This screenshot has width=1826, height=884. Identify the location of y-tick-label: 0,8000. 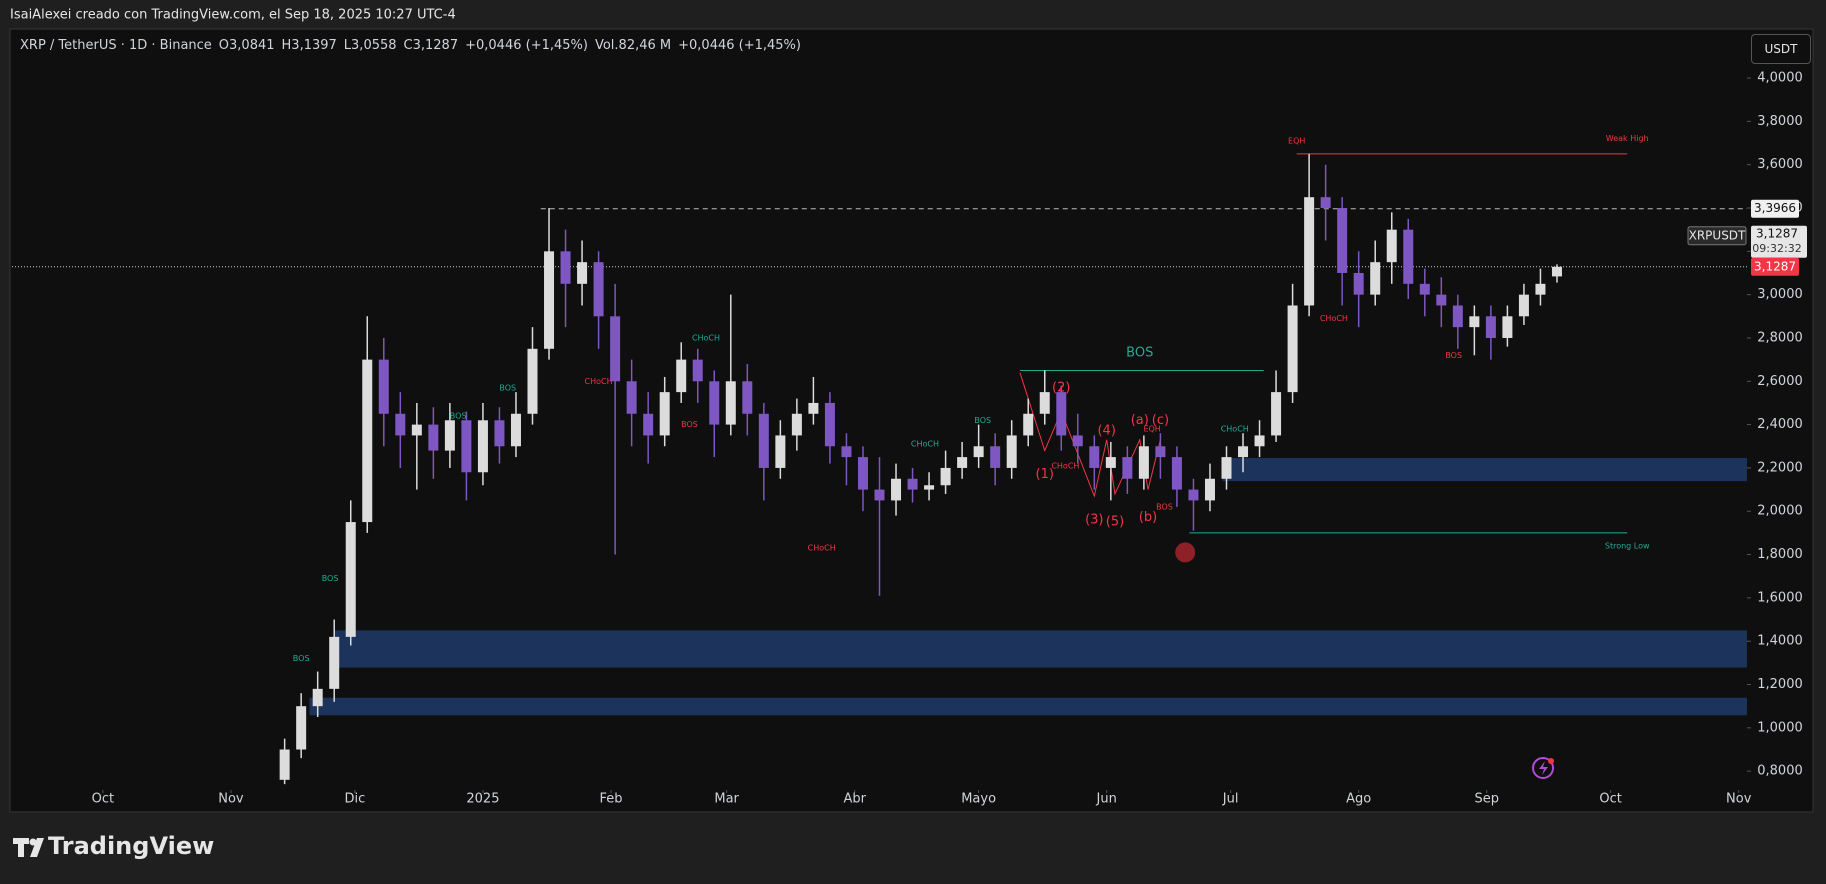
(1780, 771).